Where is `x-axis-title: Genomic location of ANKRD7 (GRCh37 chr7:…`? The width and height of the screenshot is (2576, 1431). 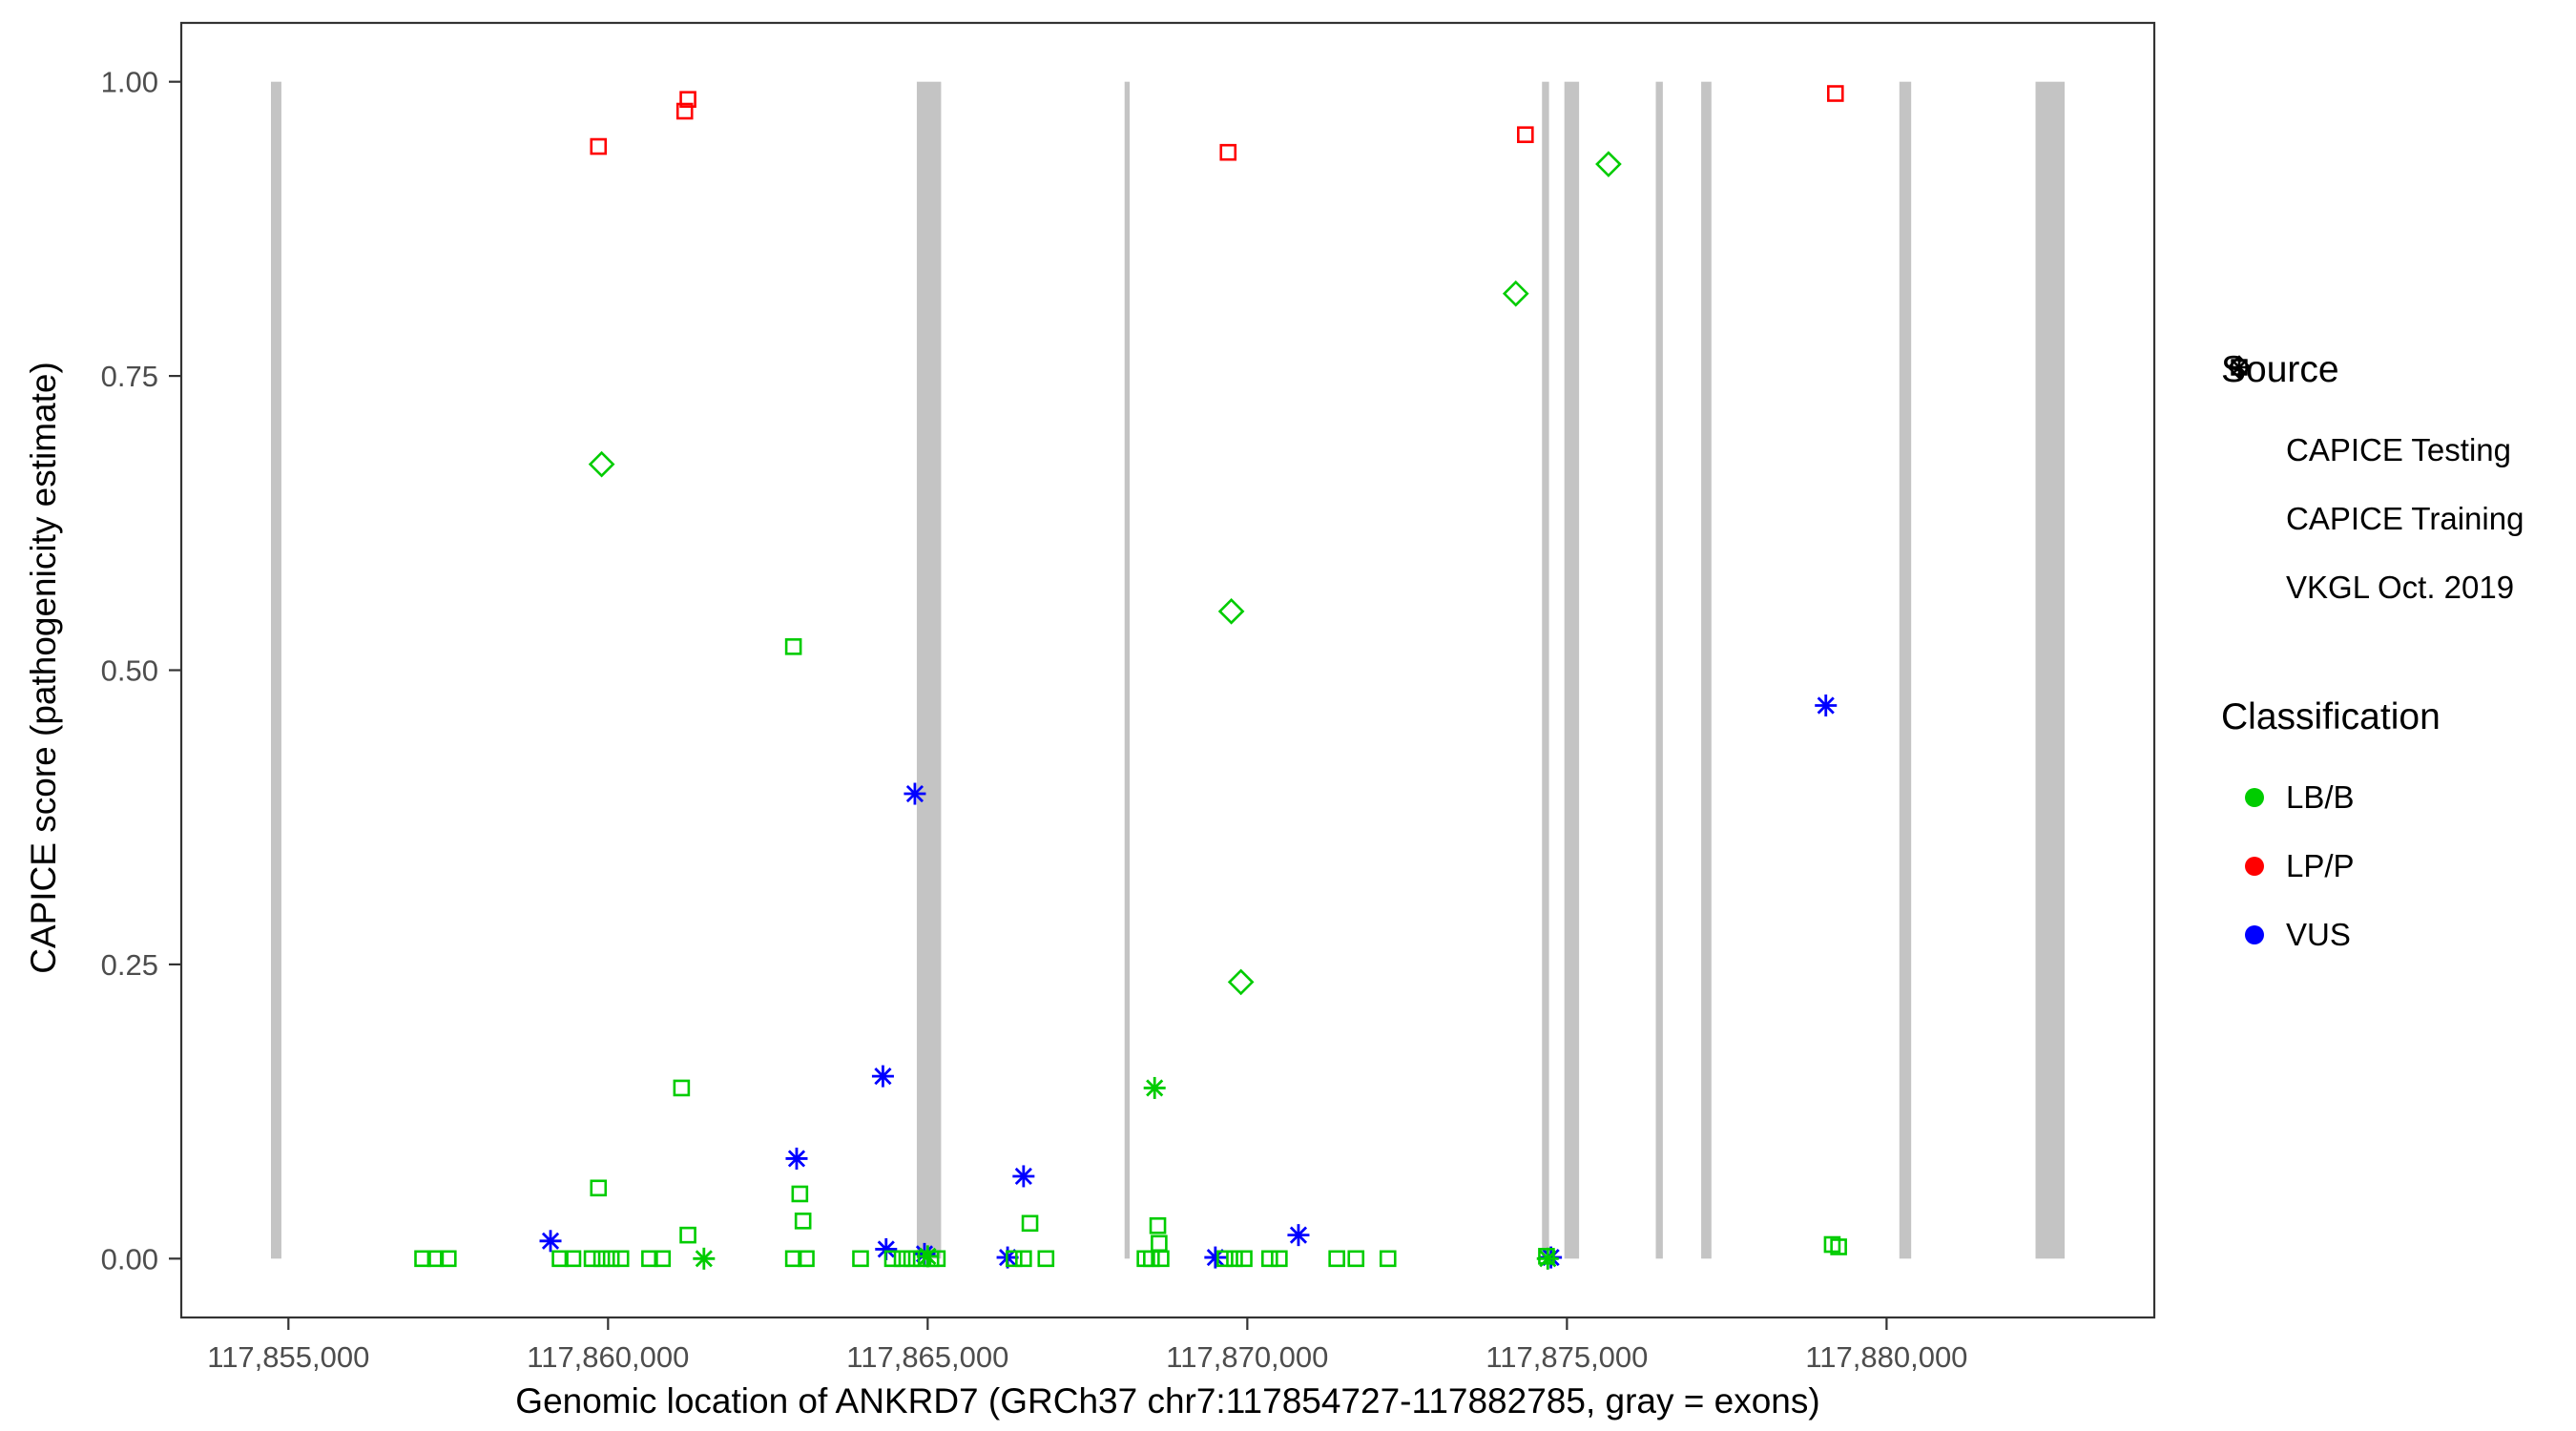
x-axis-title: Genomic location of ANKRD7 (GRCh37 chr7:… is located at coordinates (1167, 1401).